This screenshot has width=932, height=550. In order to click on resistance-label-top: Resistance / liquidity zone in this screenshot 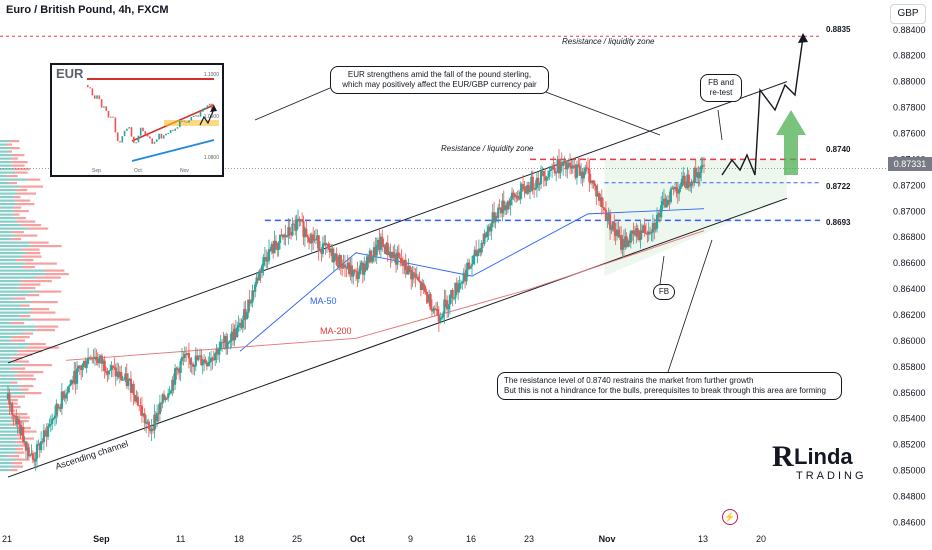, I will do `click(608, 41)`.